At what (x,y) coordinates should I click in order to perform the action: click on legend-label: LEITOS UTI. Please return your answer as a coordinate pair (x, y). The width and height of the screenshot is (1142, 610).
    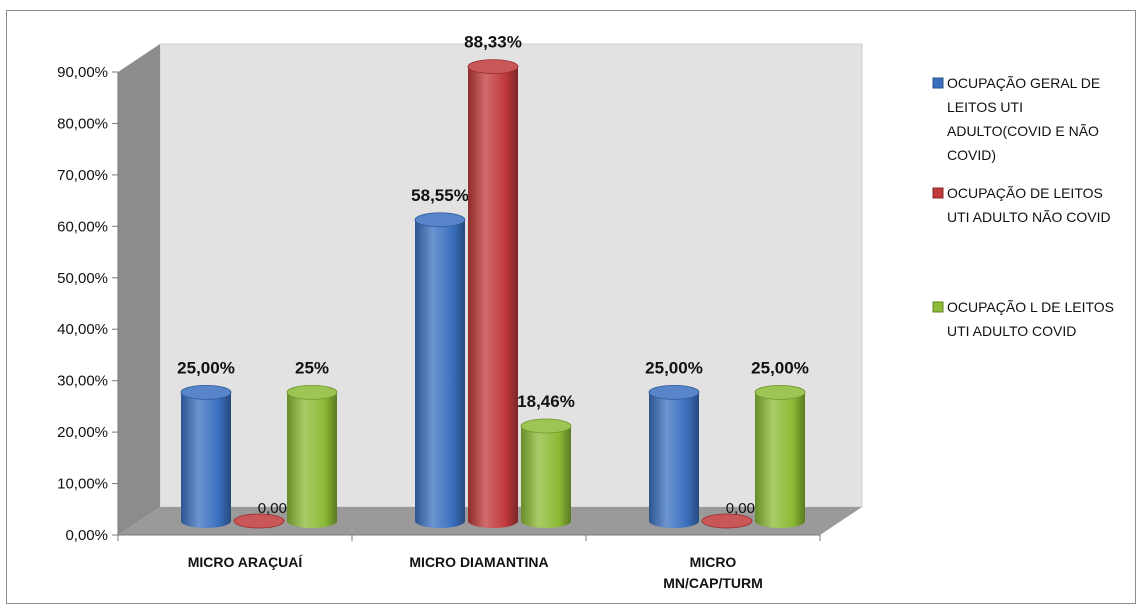
    Looking at the image, I should click on (985, 107).